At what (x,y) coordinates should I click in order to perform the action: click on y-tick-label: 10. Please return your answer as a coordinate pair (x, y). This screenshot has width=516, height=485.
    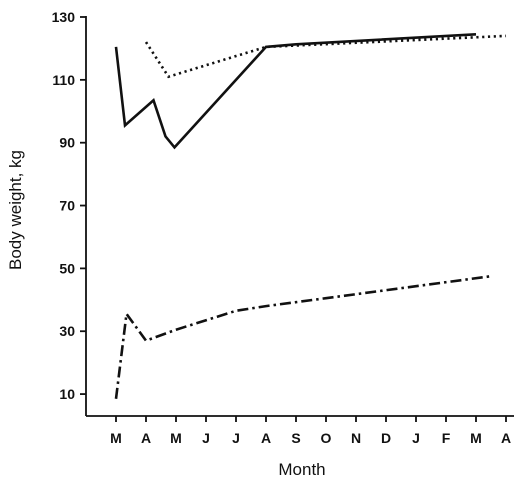
    Looking at the image, I should click on (67, 394).